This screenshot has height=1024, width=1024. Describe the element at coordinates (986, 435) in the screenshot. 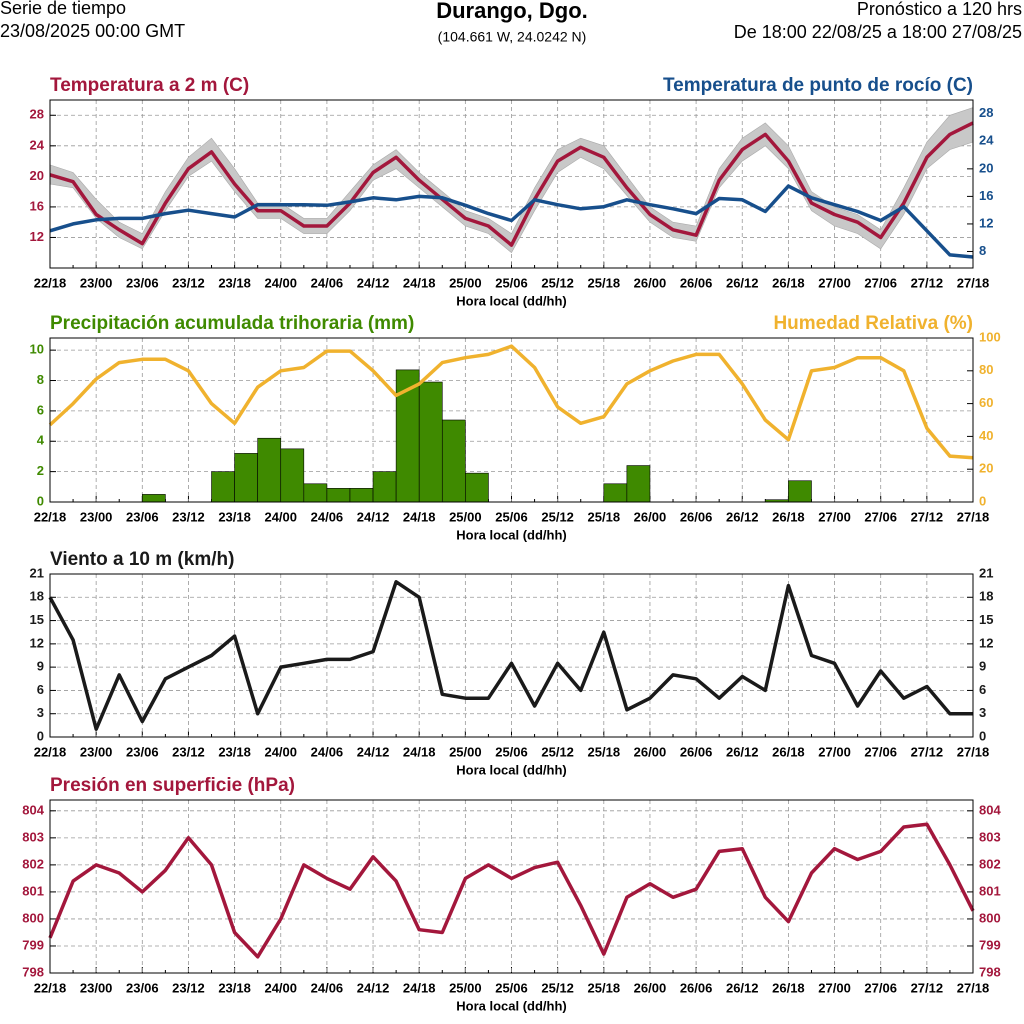

I see `y2-tick-label: 40` at that location.